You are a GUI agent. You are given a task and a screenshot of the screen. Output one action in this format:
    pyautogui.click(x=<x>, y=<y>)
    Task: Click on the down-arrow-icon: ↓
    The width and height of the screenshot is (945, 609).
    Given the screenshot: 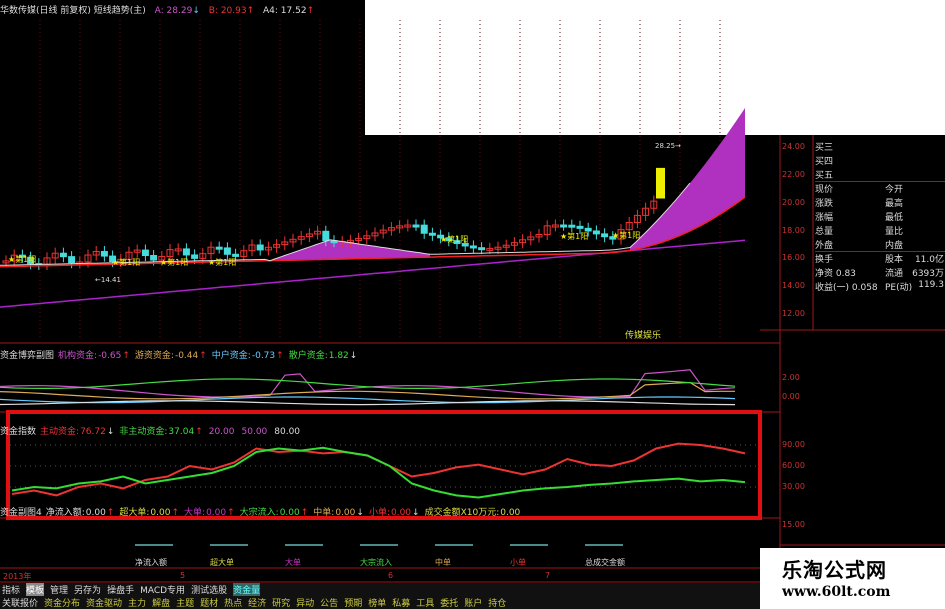 What is the action you would take?
    pyautogui.click(x=196, y=11)
    